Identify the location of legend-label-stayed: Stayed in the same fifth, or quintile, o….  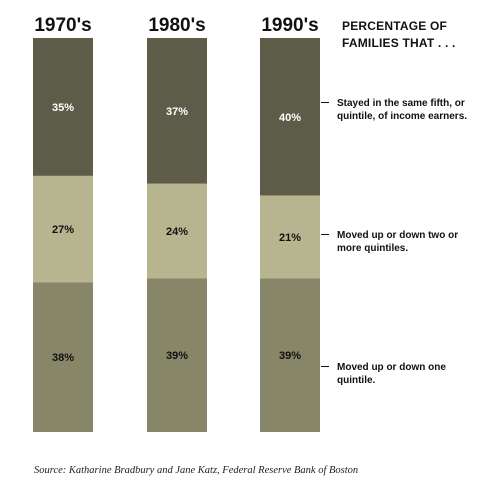
(402, 110).